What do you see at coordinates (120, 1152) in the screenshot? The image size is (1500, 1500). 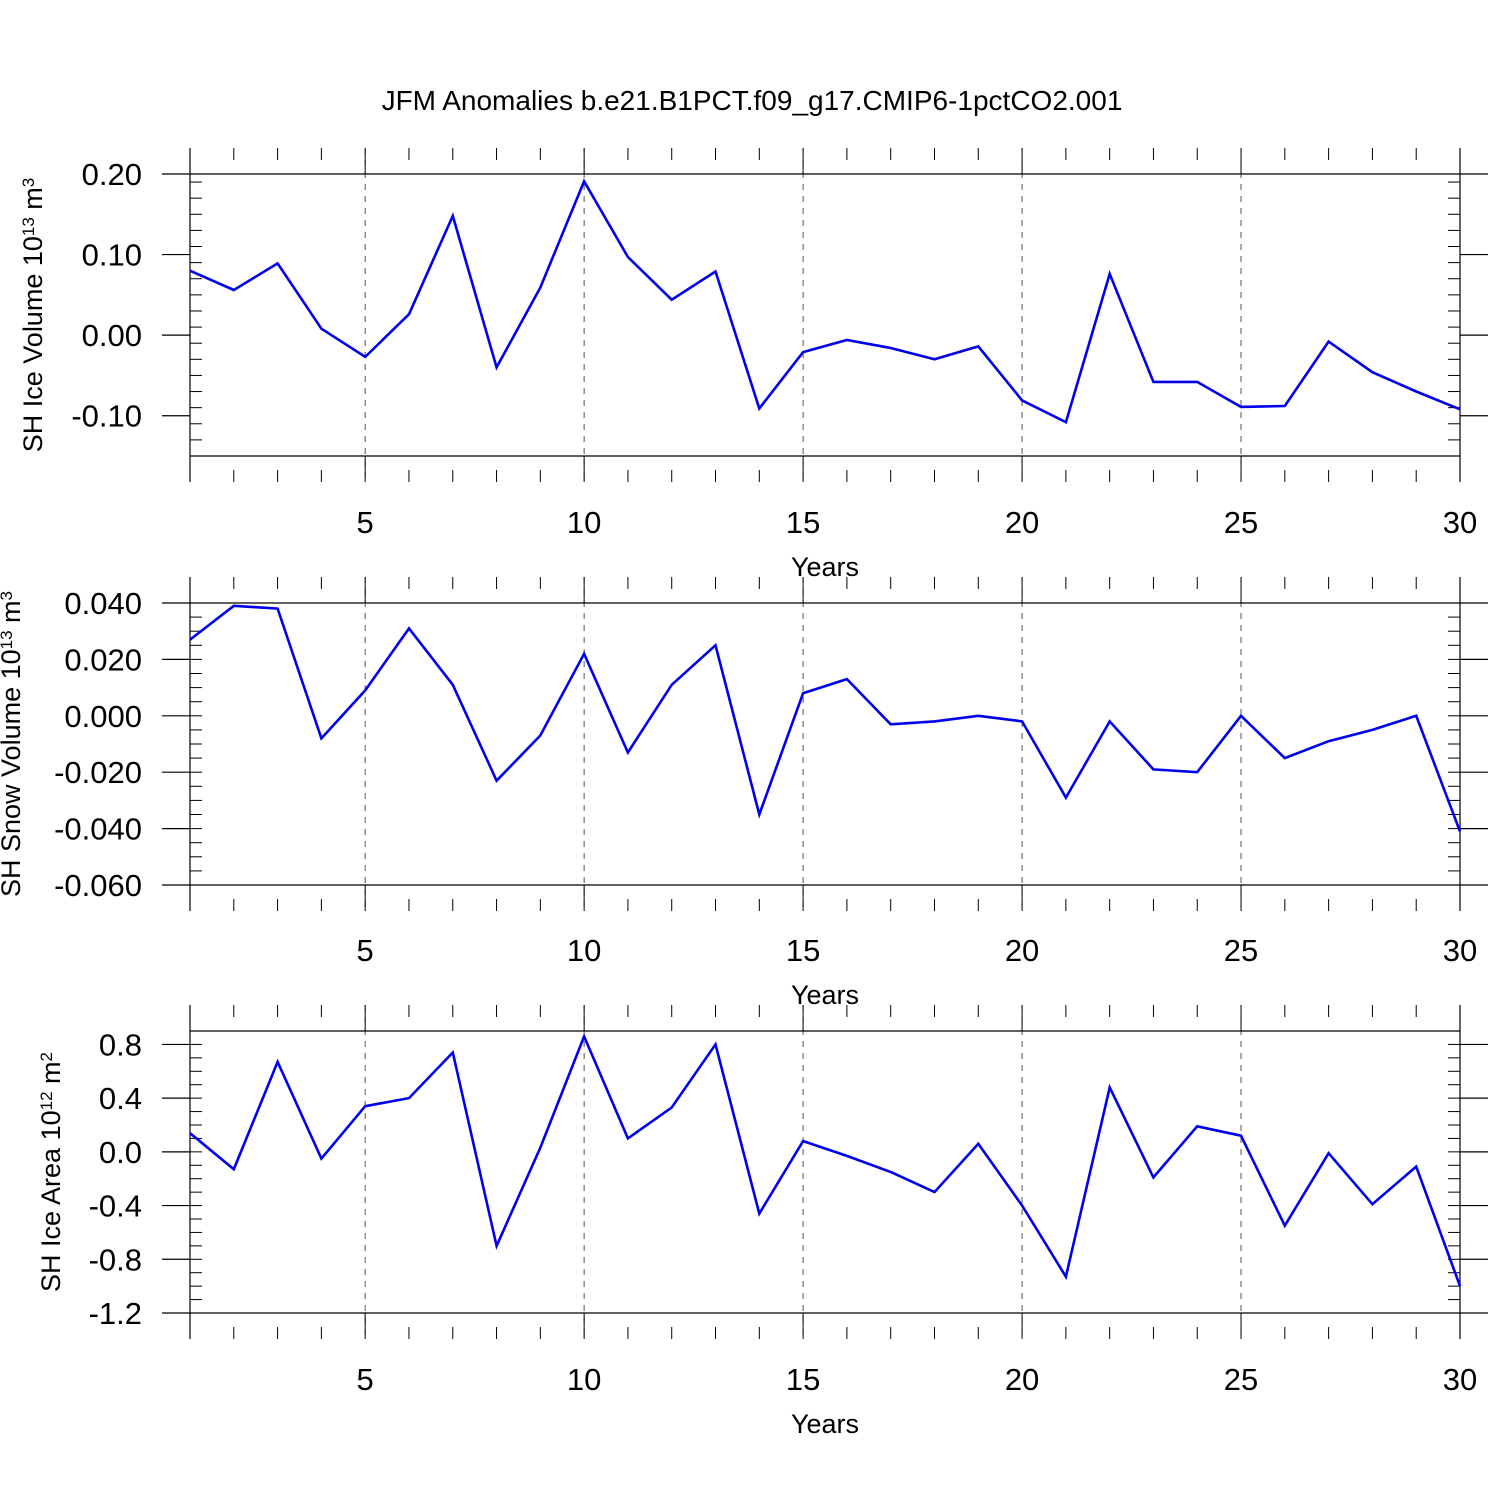 I see `y-tick-label: 0.0` at bounding box center [120, 1152].